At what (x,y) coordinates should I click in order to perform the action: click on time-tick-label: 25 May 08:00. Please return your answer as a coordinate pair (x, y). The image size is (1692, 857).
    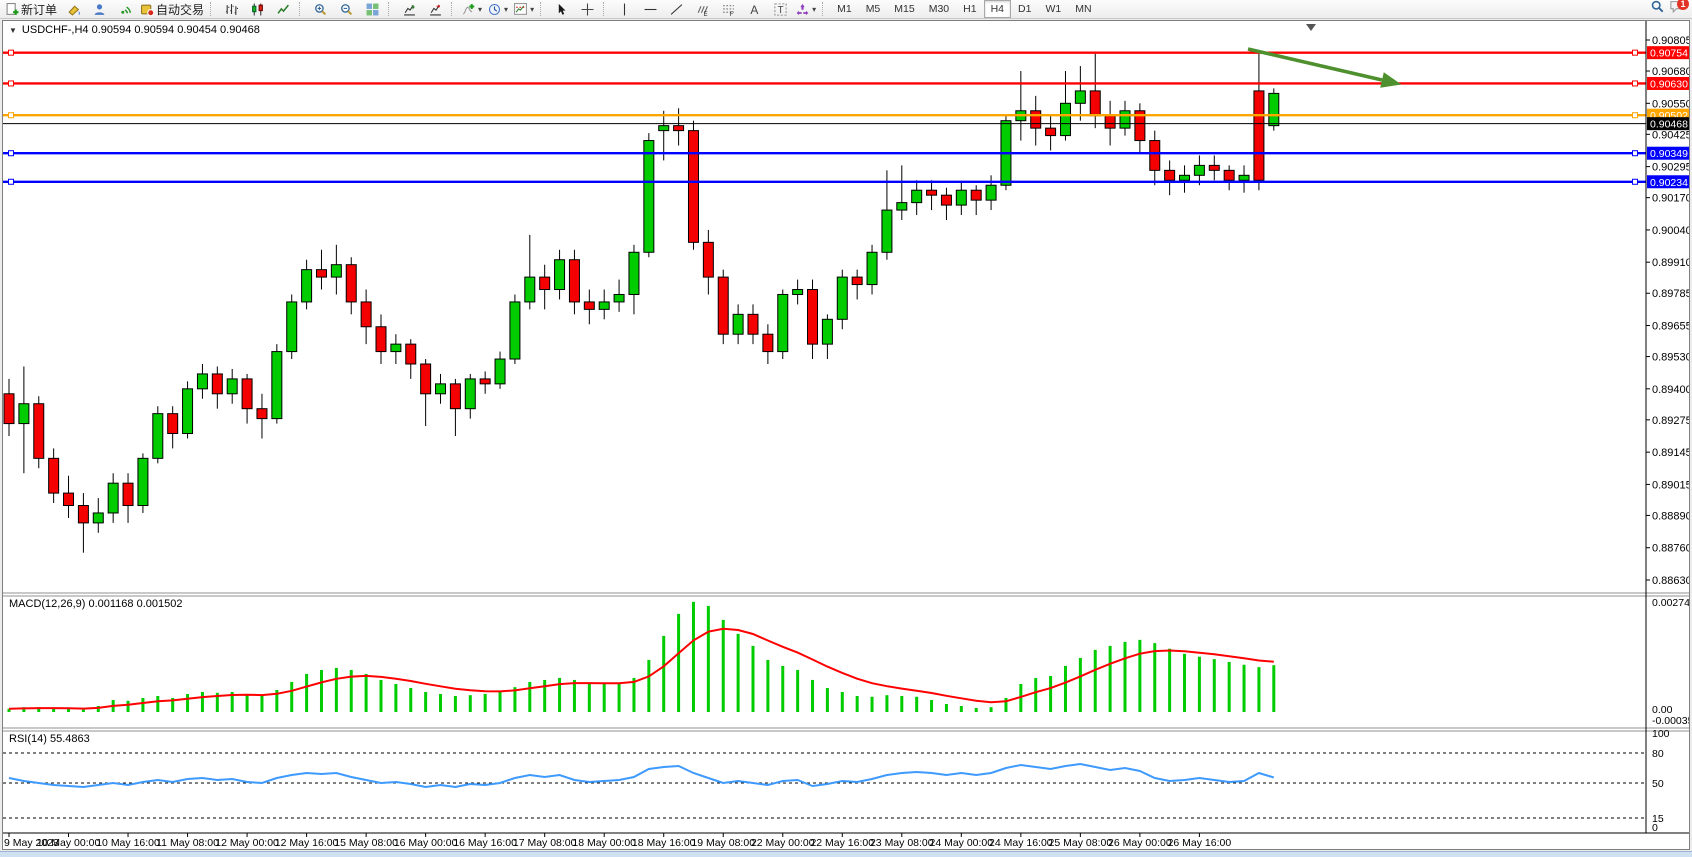
    Looking at the image, I should click on (1081, 843).